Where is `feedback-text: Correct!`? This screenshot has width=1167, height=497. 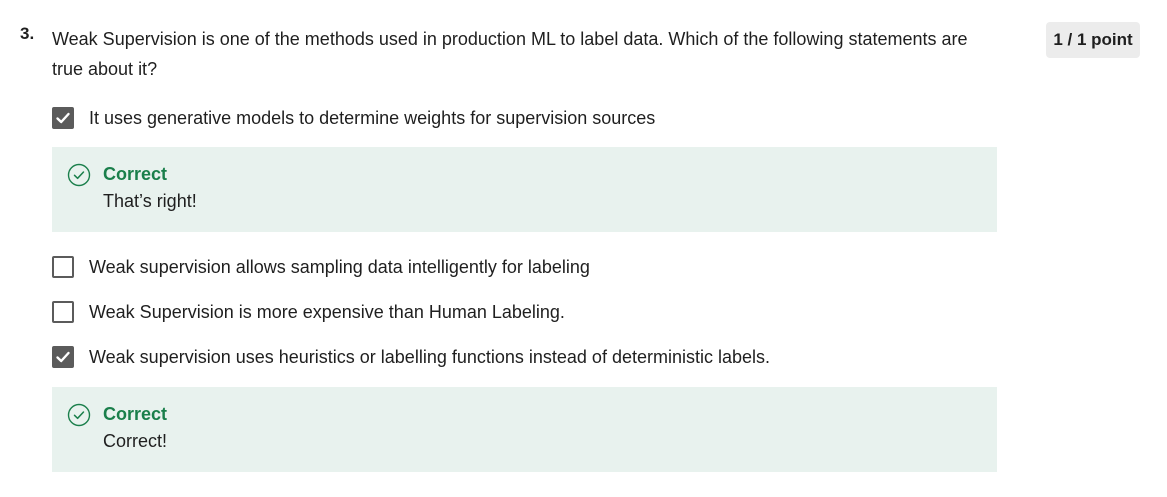
feedback-text: Correct! is located at coordinates (135, 441).